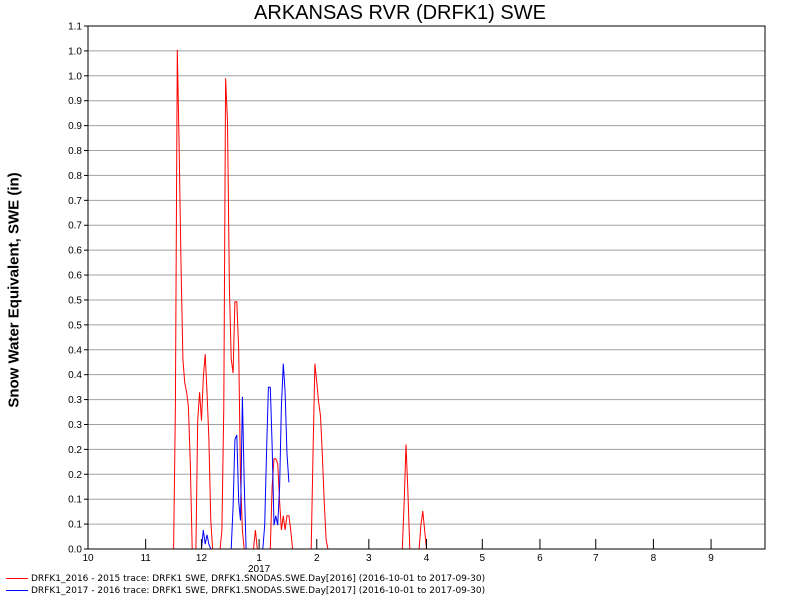  Describe the element at coordinates (202, 558) in the screenshot. I see `x-tick-label: 12` at that location.